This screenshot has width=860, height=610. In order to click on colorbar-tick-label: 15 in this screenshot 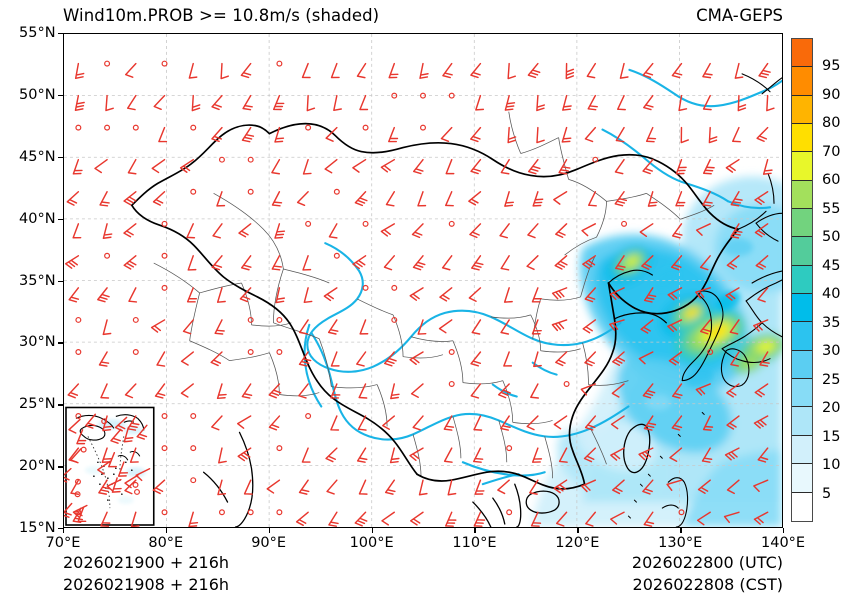, I will do `click(831, 436)`.